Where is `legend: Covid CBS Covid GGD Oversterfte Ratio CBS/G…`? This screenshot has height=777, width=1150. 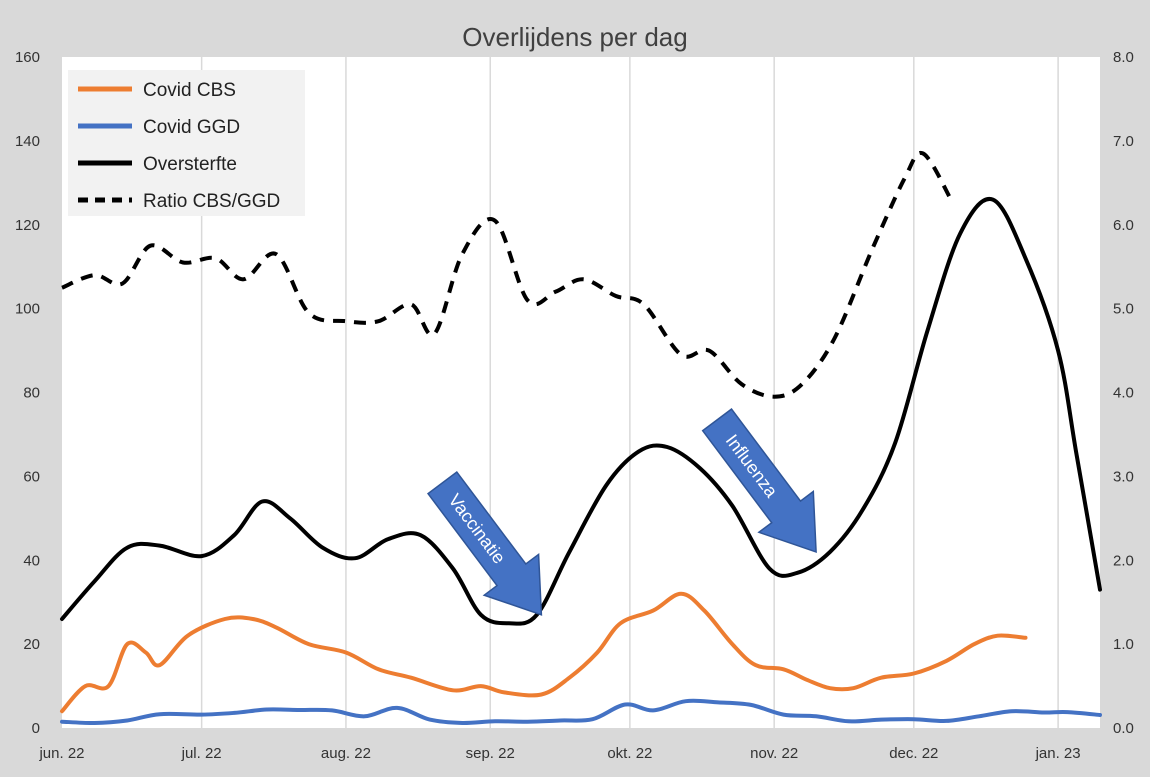
legend: Covid CBS Covid GGD Oversterfte Ratio CBS/G… is located at coordinates (186, 143).